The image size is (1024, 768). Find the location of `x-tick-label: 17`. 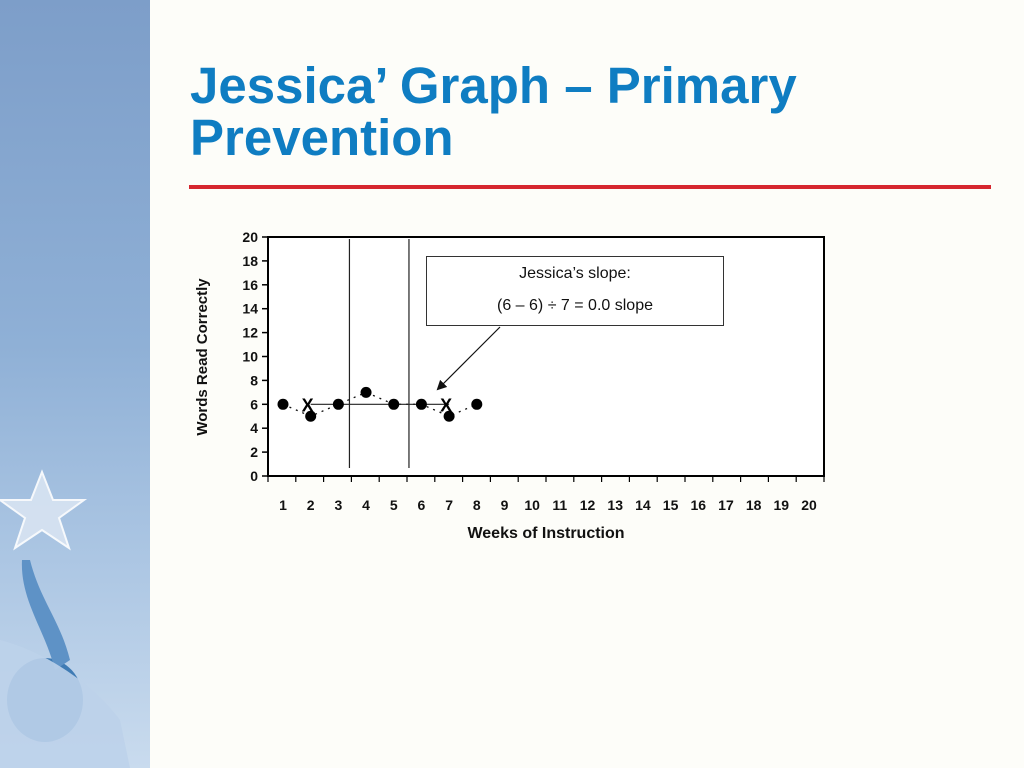

x-tick-label: 17 is located at coordinates (726, 505).